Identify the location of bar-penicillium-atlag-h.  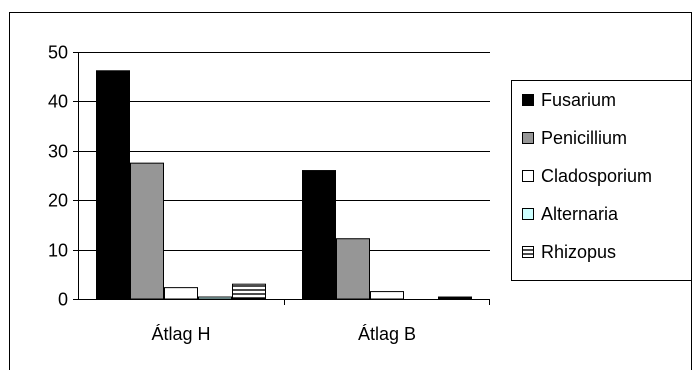
(147, 231).